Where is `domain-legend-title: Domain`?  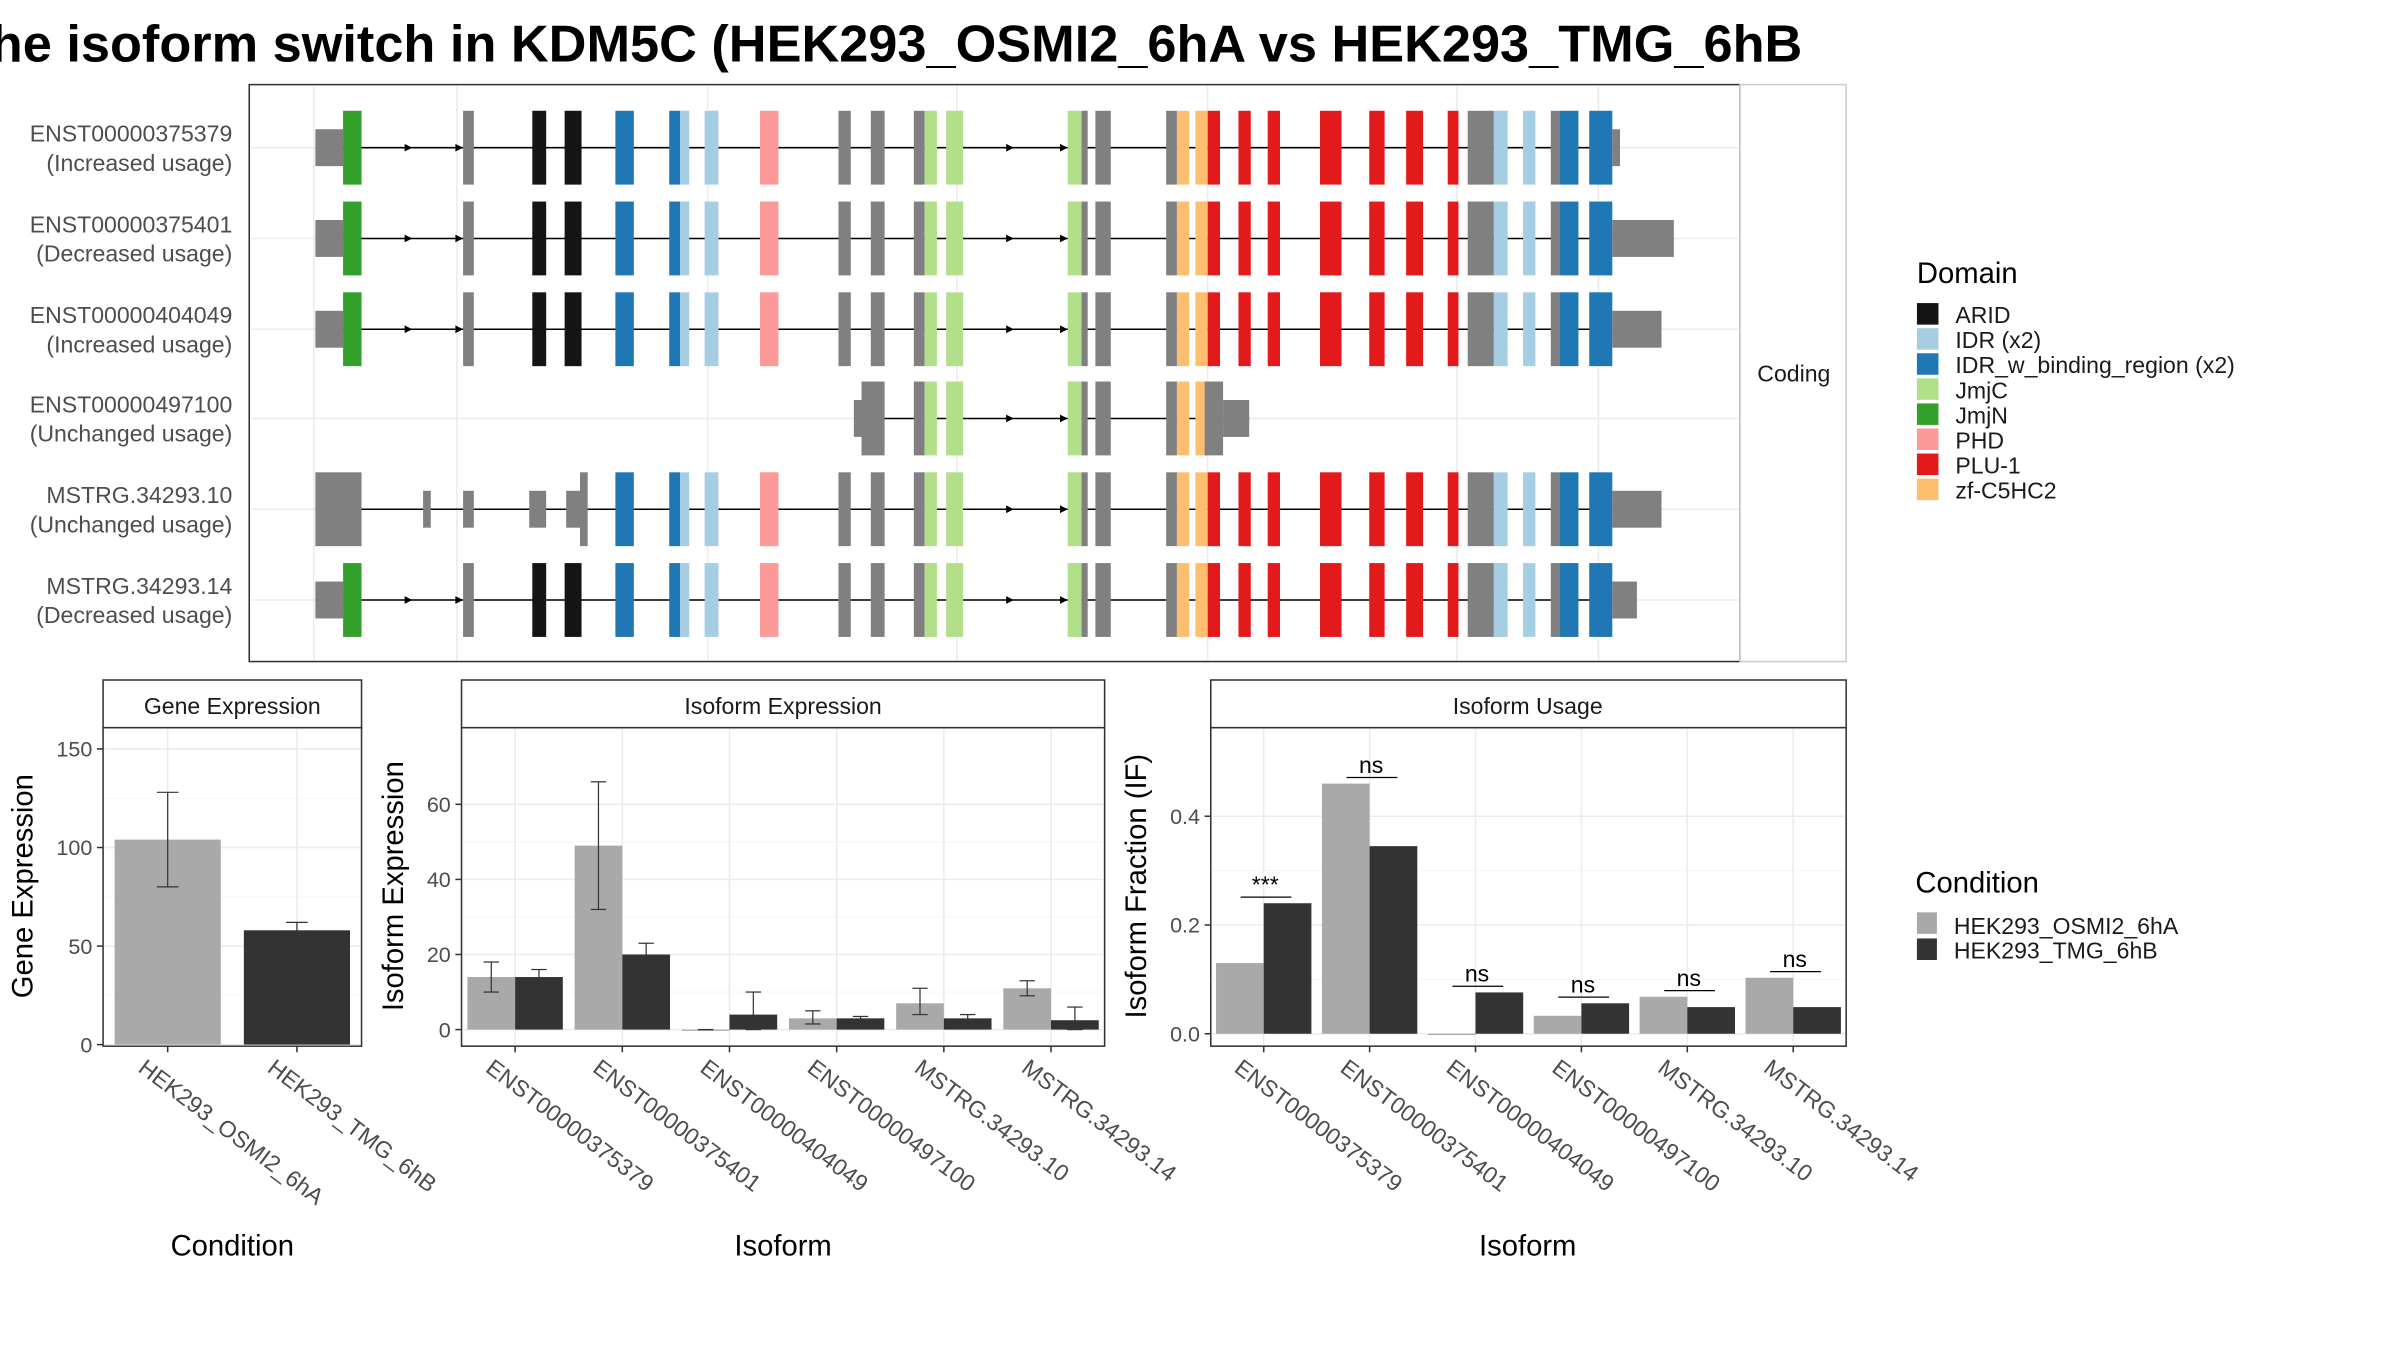 domain-legend-title: Domain is located at coordinates (1967, 274).